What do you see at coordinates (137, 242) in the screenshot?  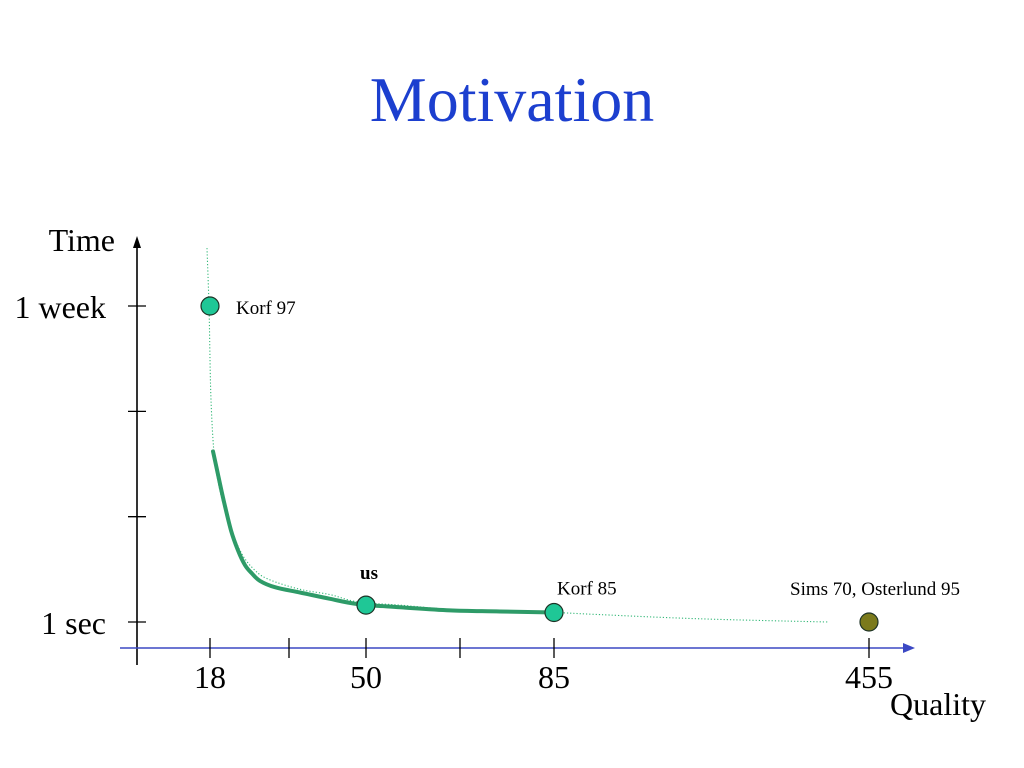 I see `y-axis-arrowhead` at bounding box center [137, 242].